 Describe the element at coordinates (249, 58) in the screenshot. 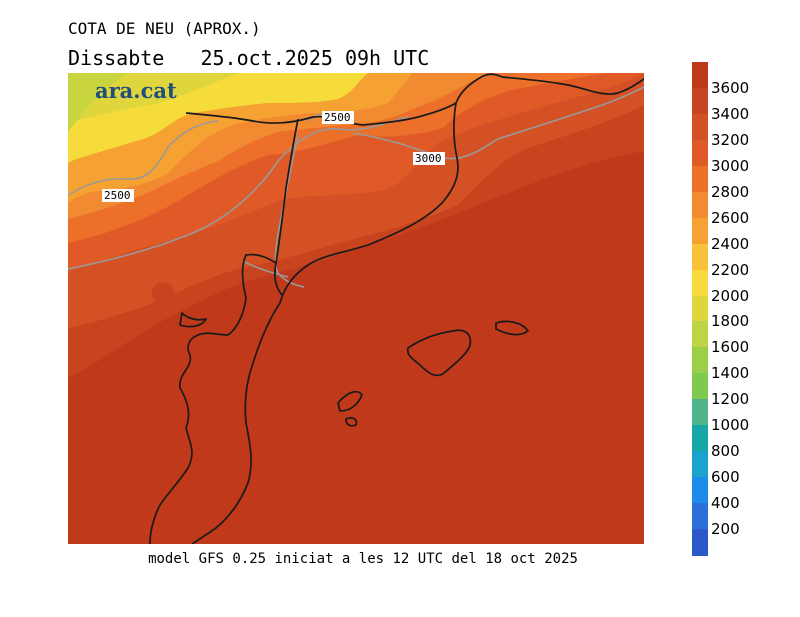

I see `map-subtitle: Dissabte 25.oct.2025 09h UTC` at that location.